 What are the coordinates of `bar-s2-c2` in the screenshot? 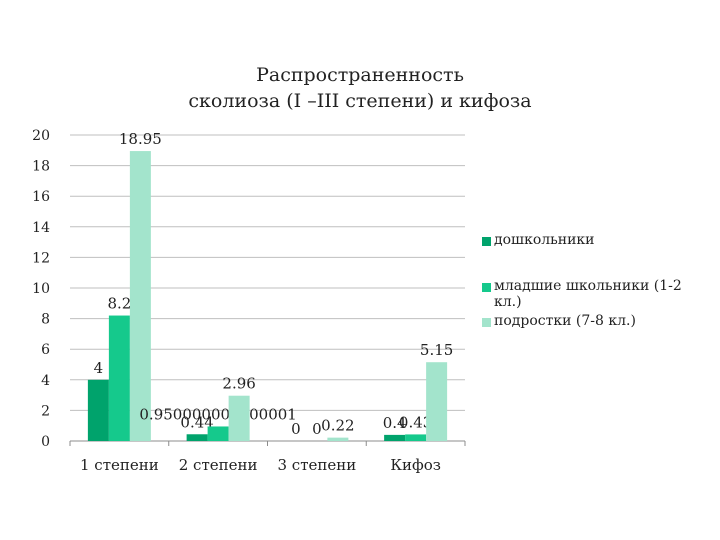 It's located at (338, 439).